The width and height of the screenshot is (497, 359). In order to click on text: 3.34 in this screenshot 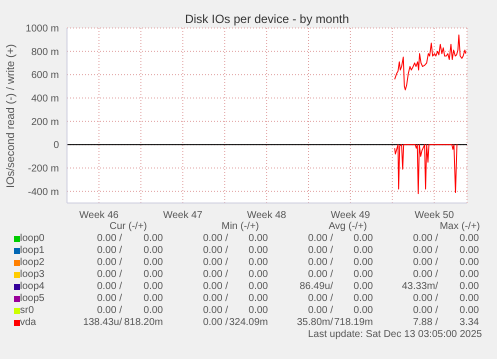, I will do `click(469, 322)`.